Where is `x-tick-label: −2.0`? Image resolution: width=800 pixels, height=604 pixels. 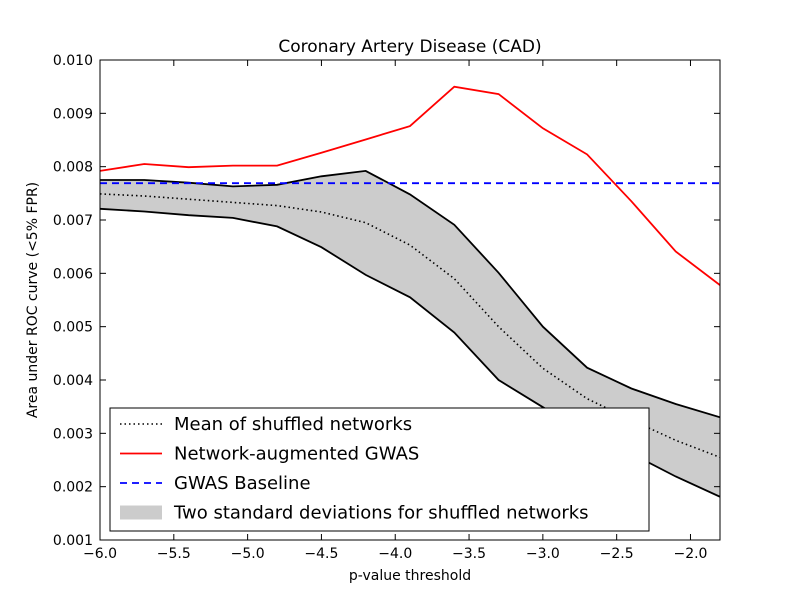
x-tick-label: −2.0 is located at coordinates (690, 554).